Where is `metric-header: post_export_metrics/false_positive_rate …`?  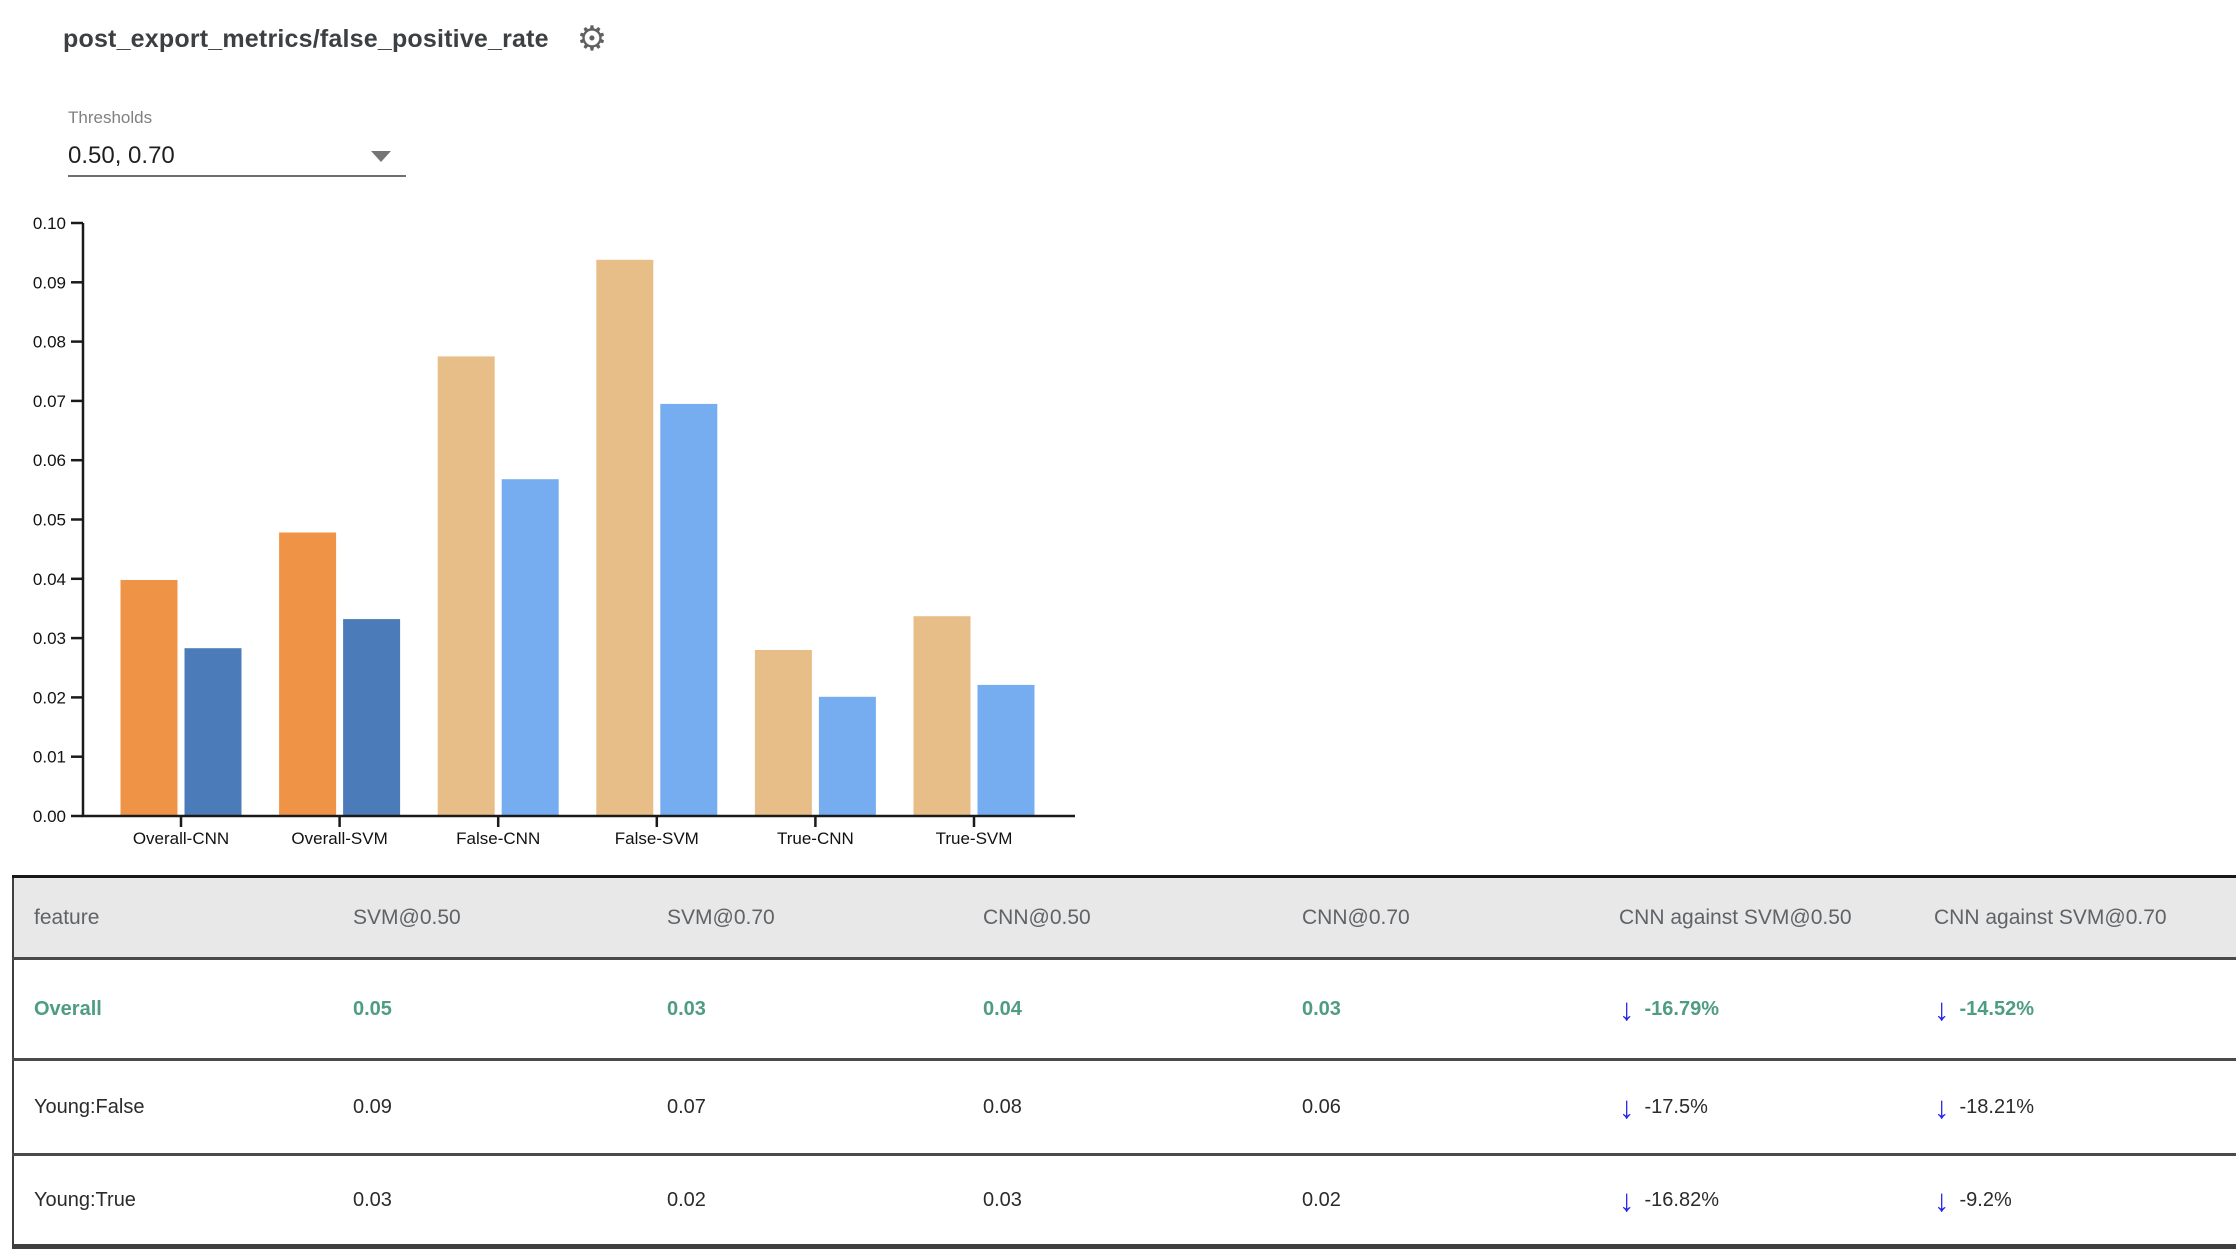
metric-header: post_export_metrics/false_positive_rate … is located at coordinates (335, 39).